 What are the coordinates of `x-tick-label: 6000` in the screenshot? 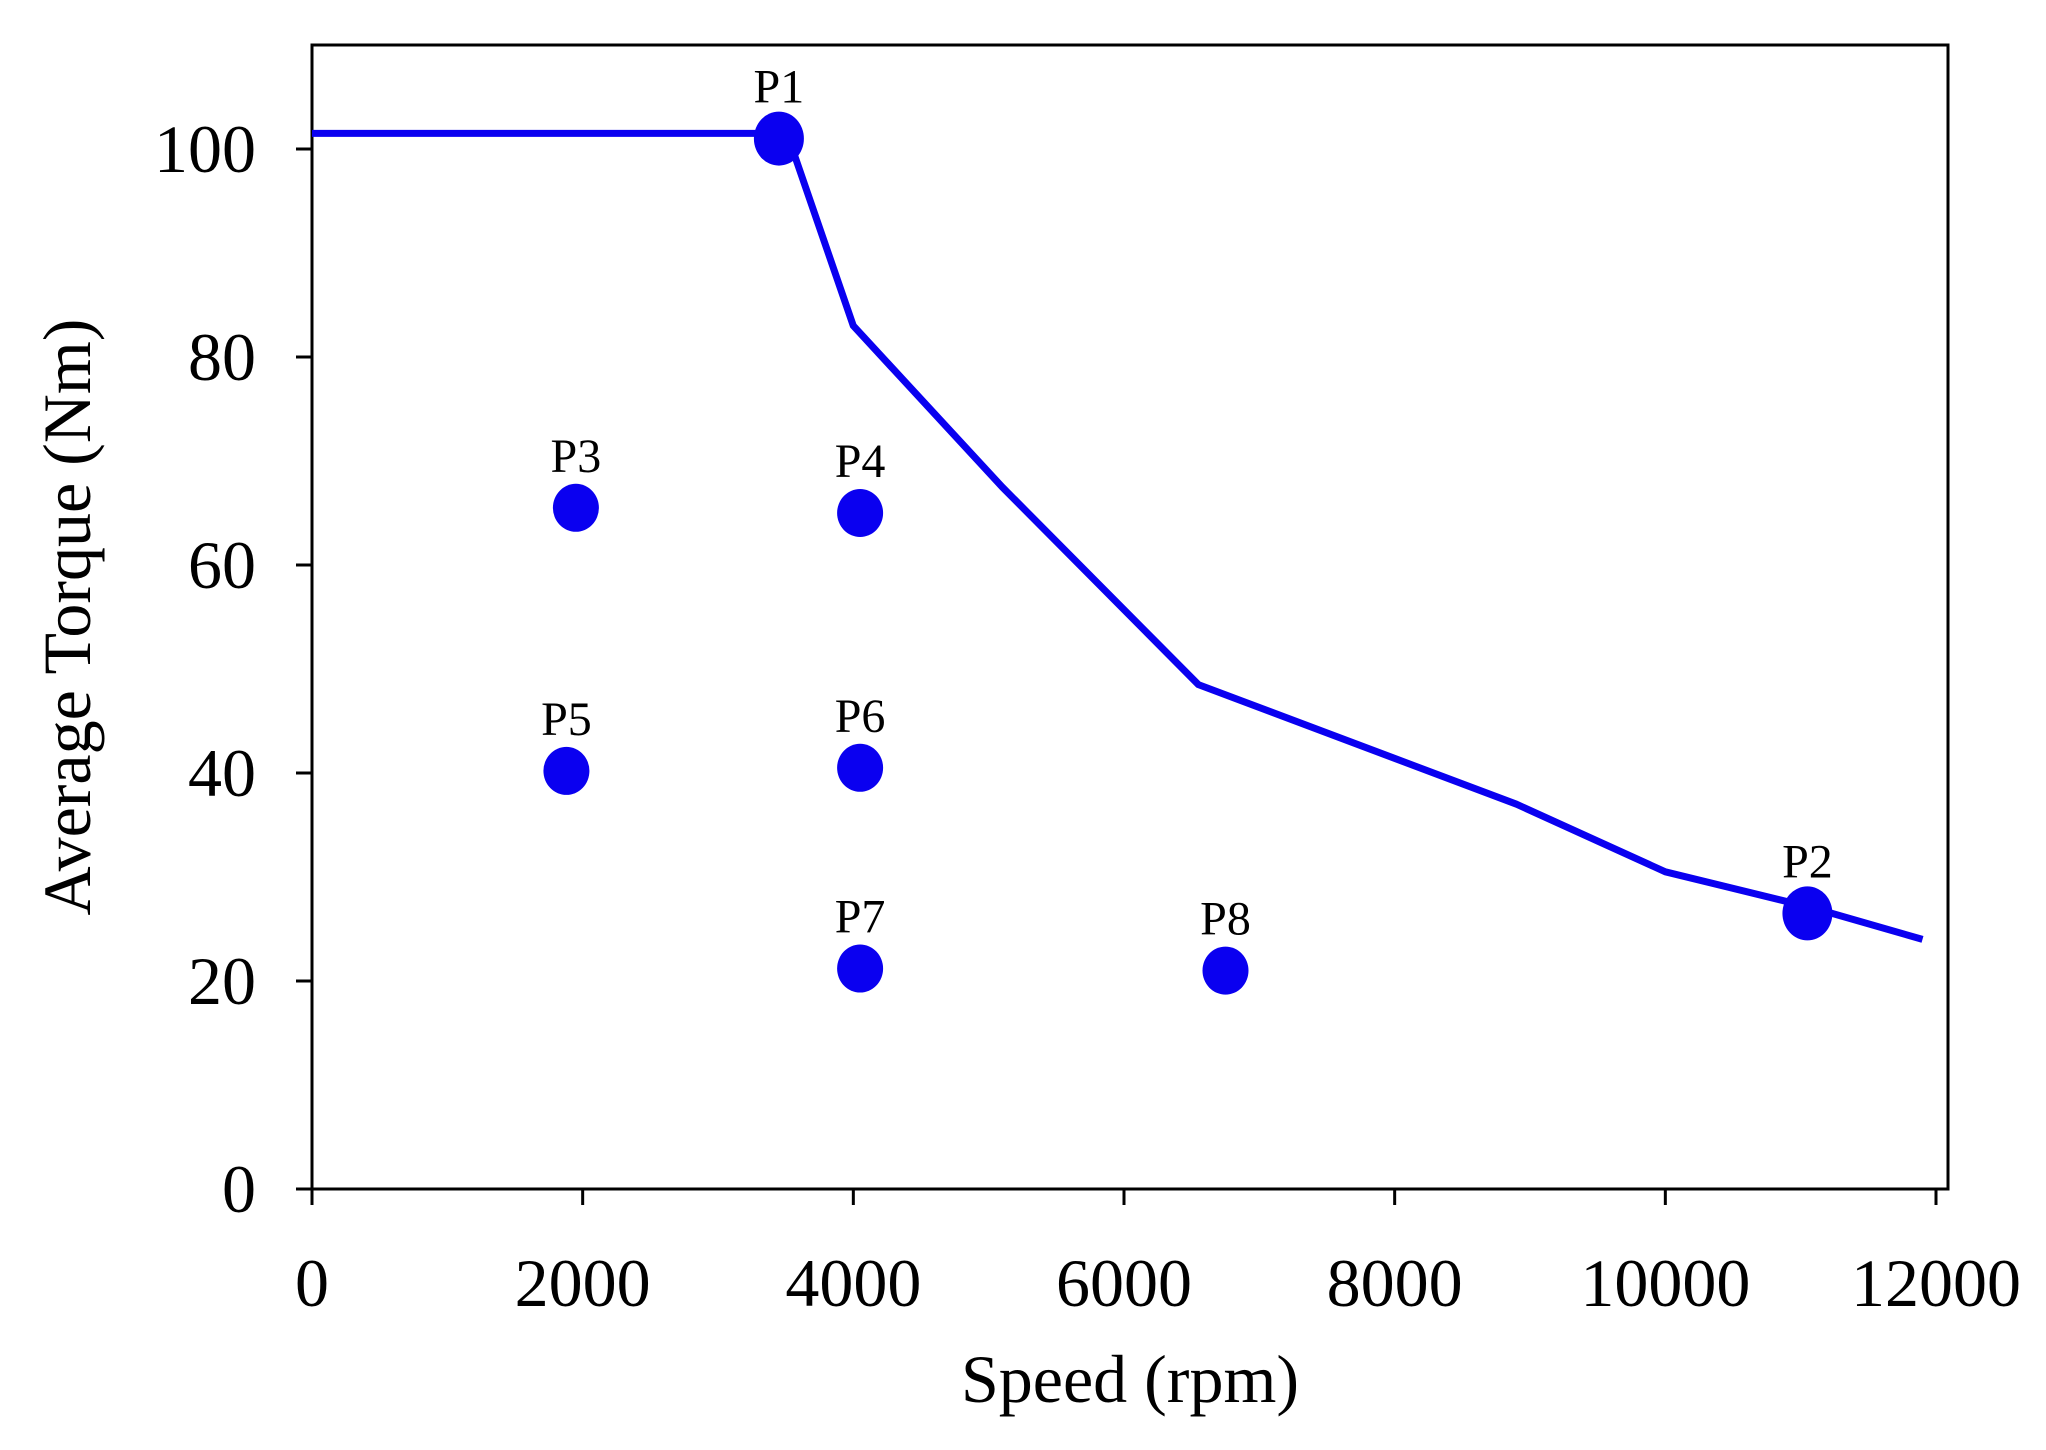 It's located at (1124, 1283).